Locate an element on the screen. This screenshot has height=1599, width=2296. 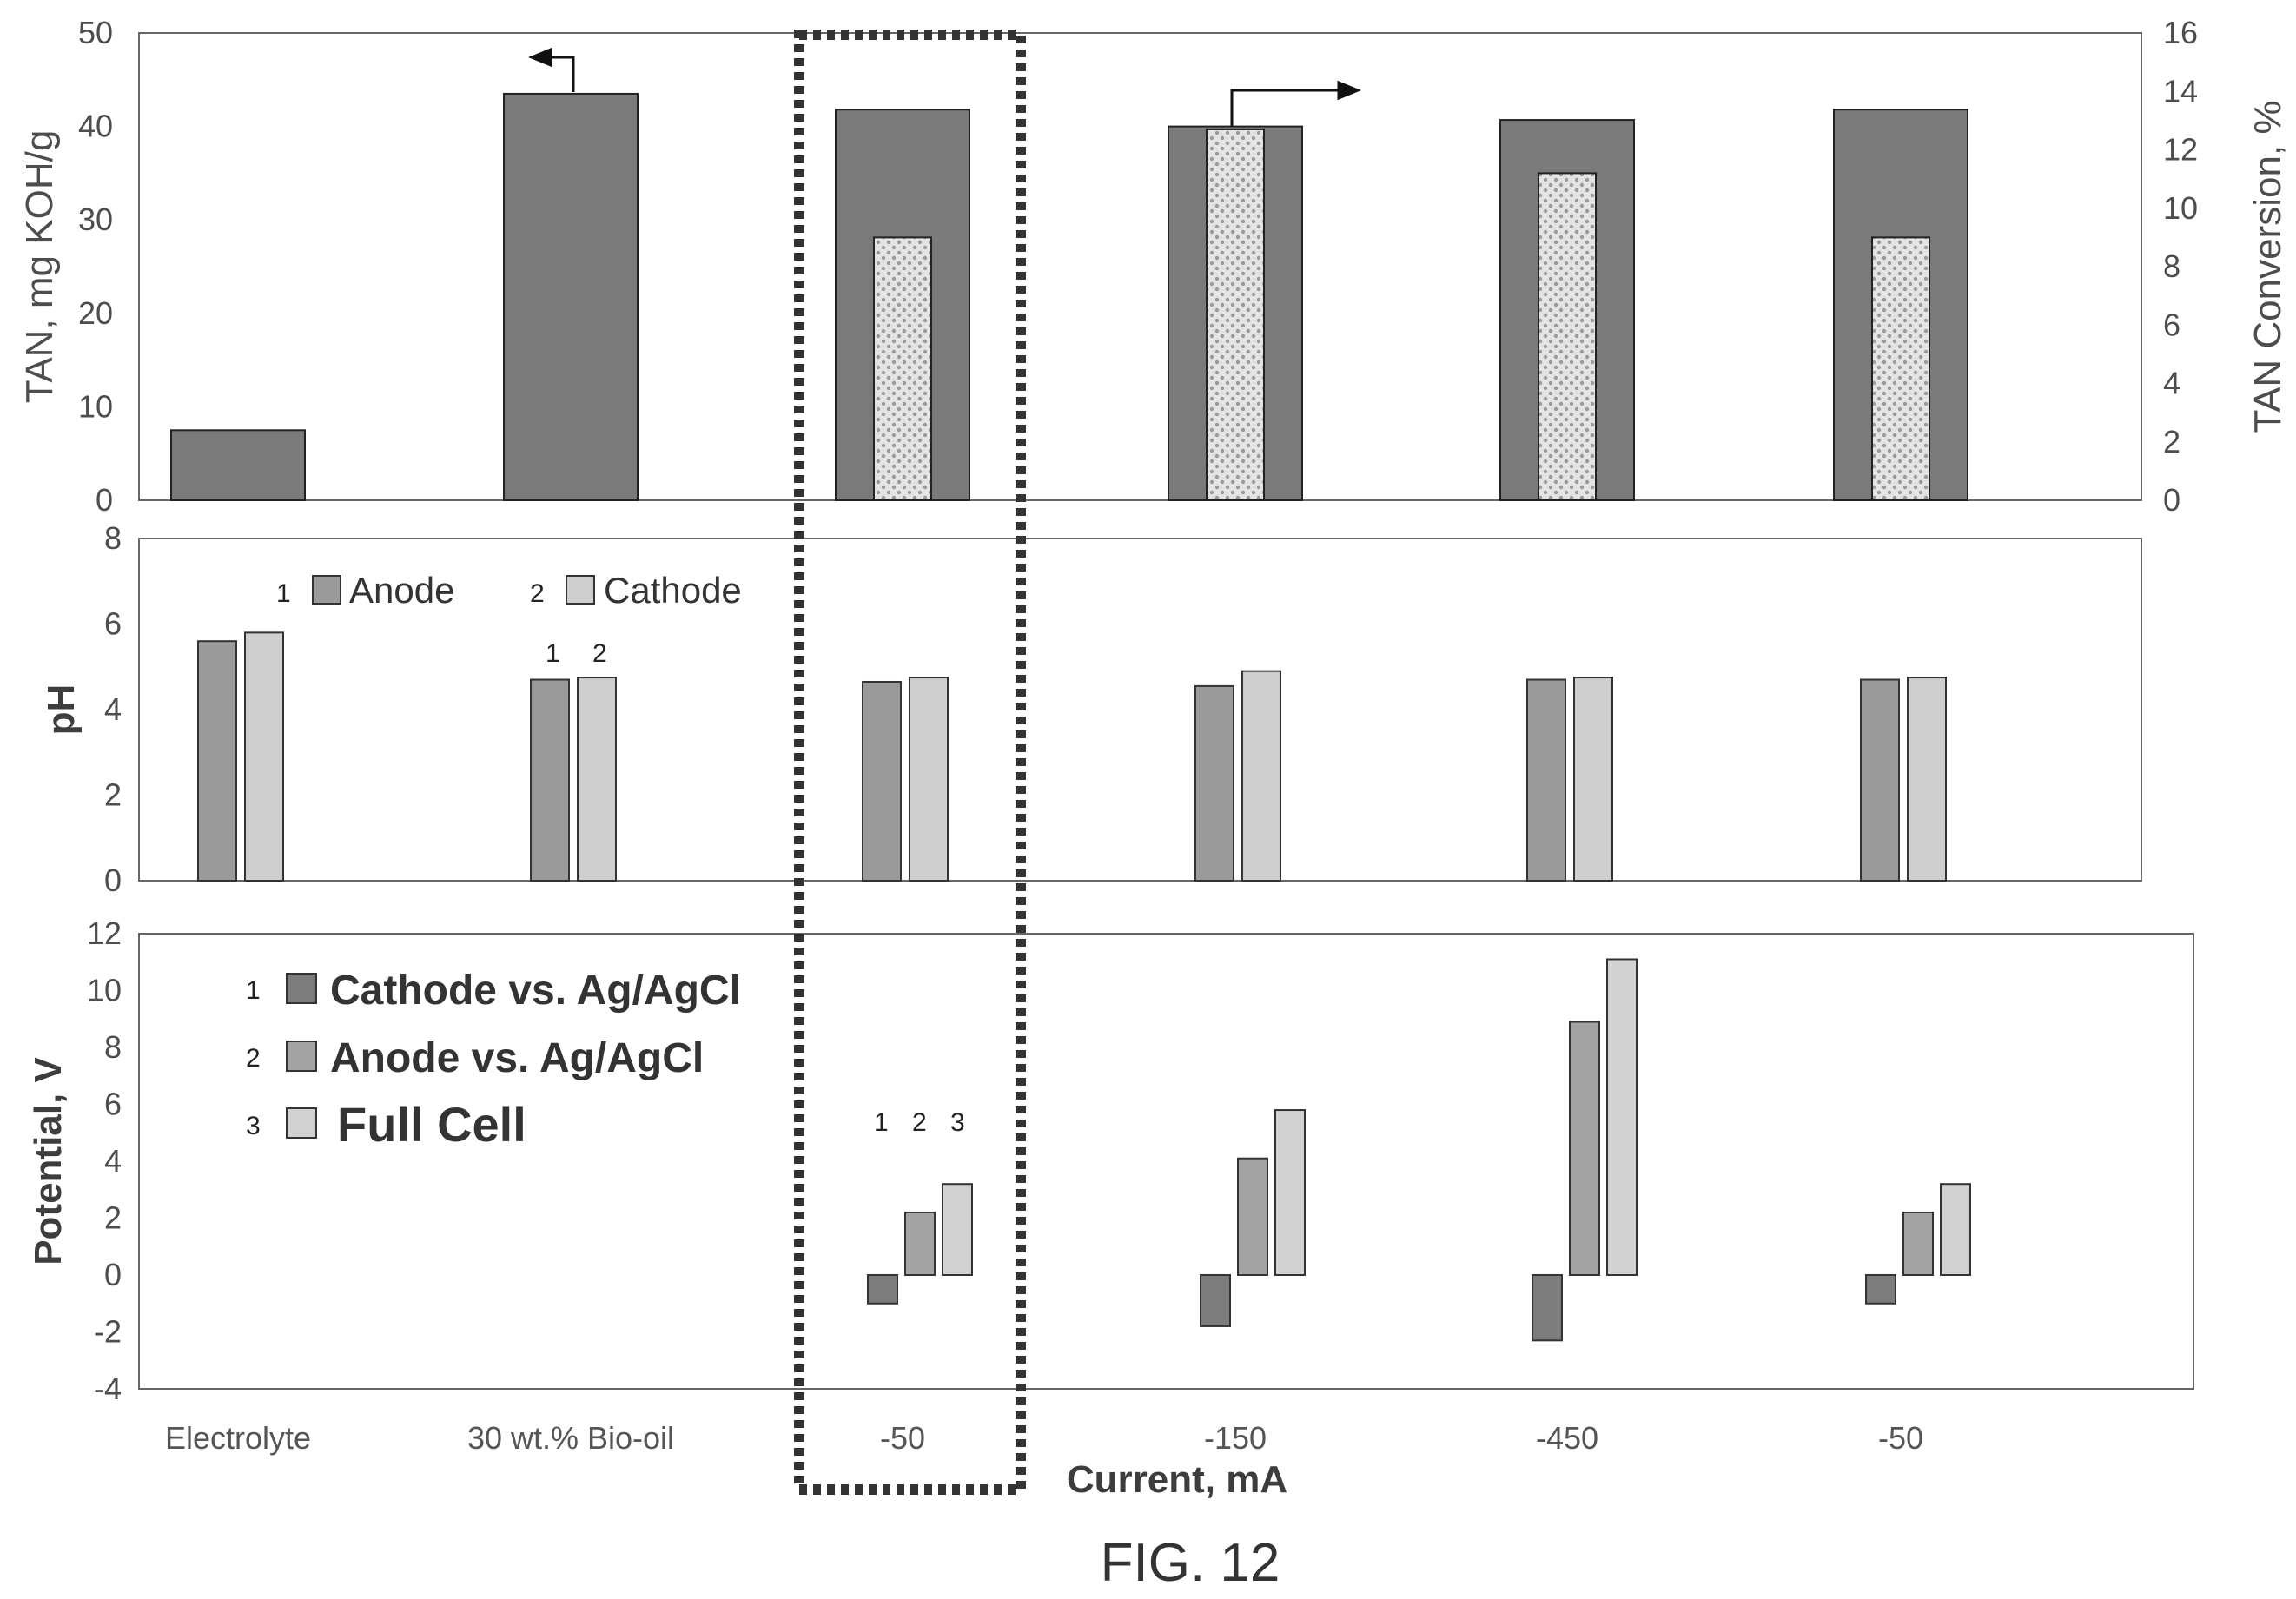
tan-conversion-y-tick-label: 12 is located at coordinates (2180, 150).